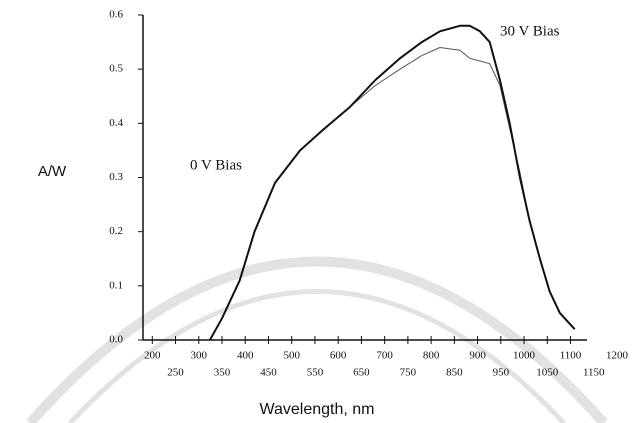  Describe the element at coordinates (116, 340) in the screenshot. I see `y-tick-label: 0.0` at that location.